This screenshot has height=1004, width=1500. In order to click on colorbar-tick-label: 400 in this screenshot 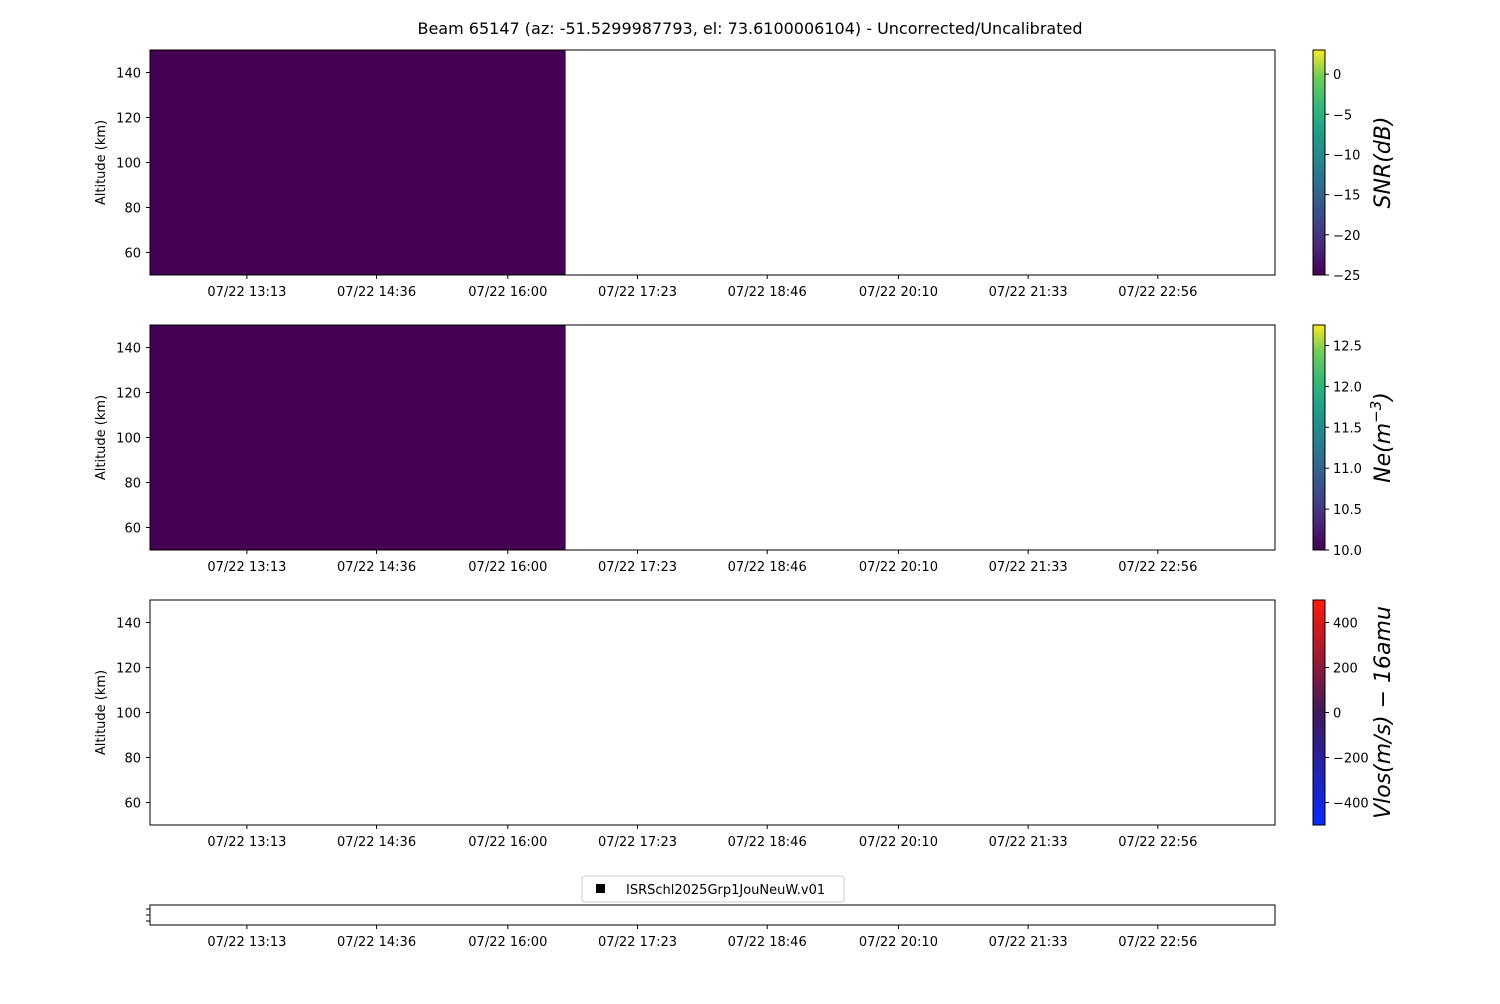, I will do `click(1345, 624)`.